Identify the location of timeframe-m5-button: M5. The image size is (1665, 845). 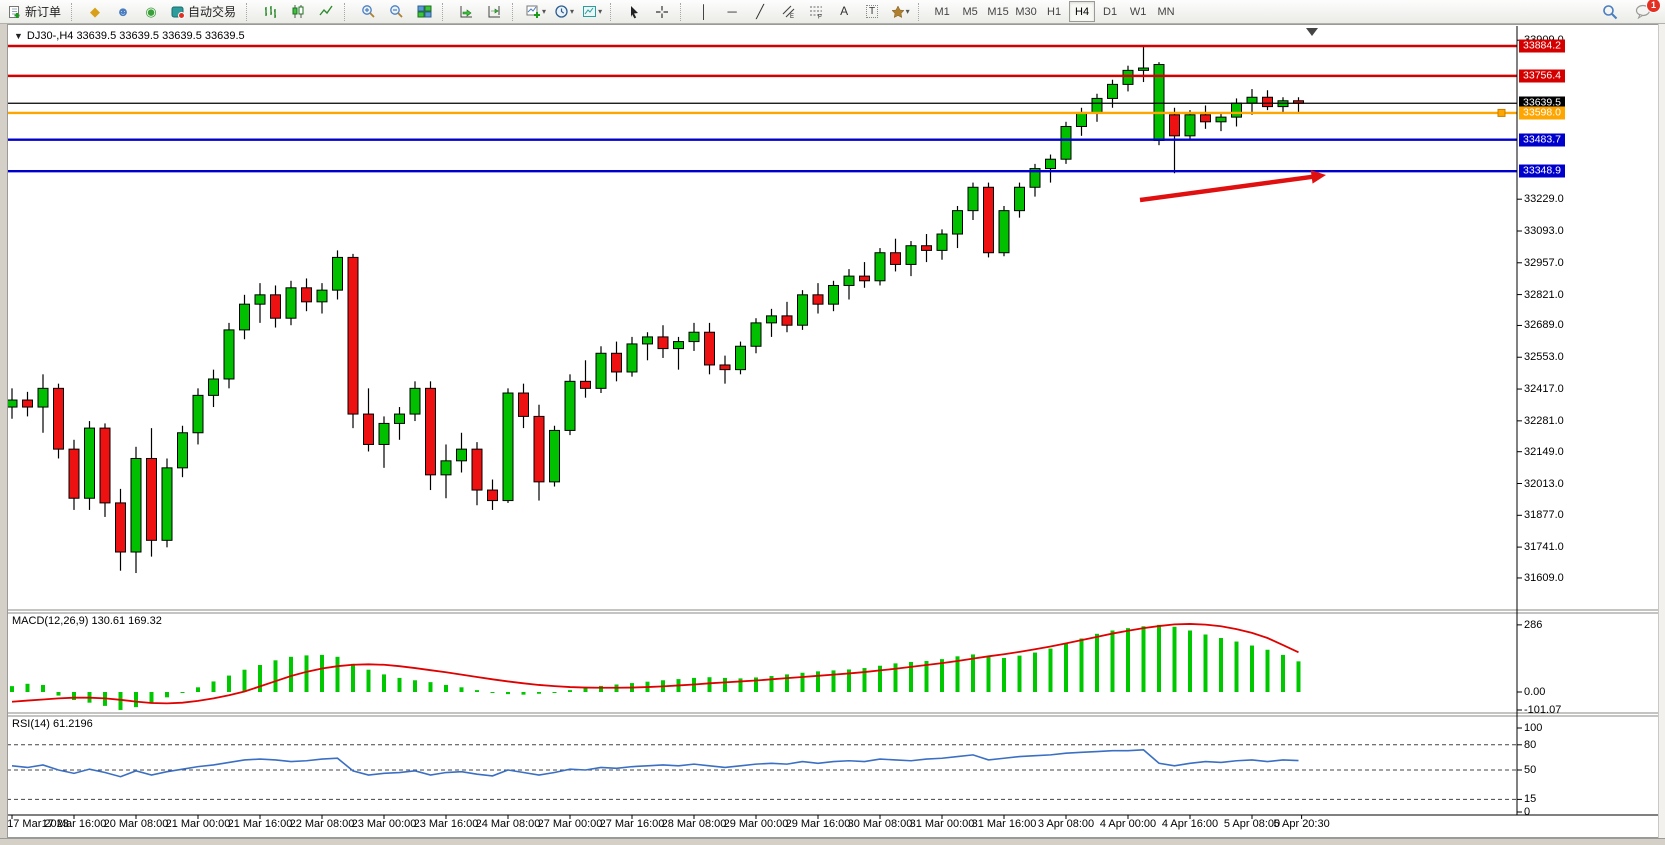
(970, 11).